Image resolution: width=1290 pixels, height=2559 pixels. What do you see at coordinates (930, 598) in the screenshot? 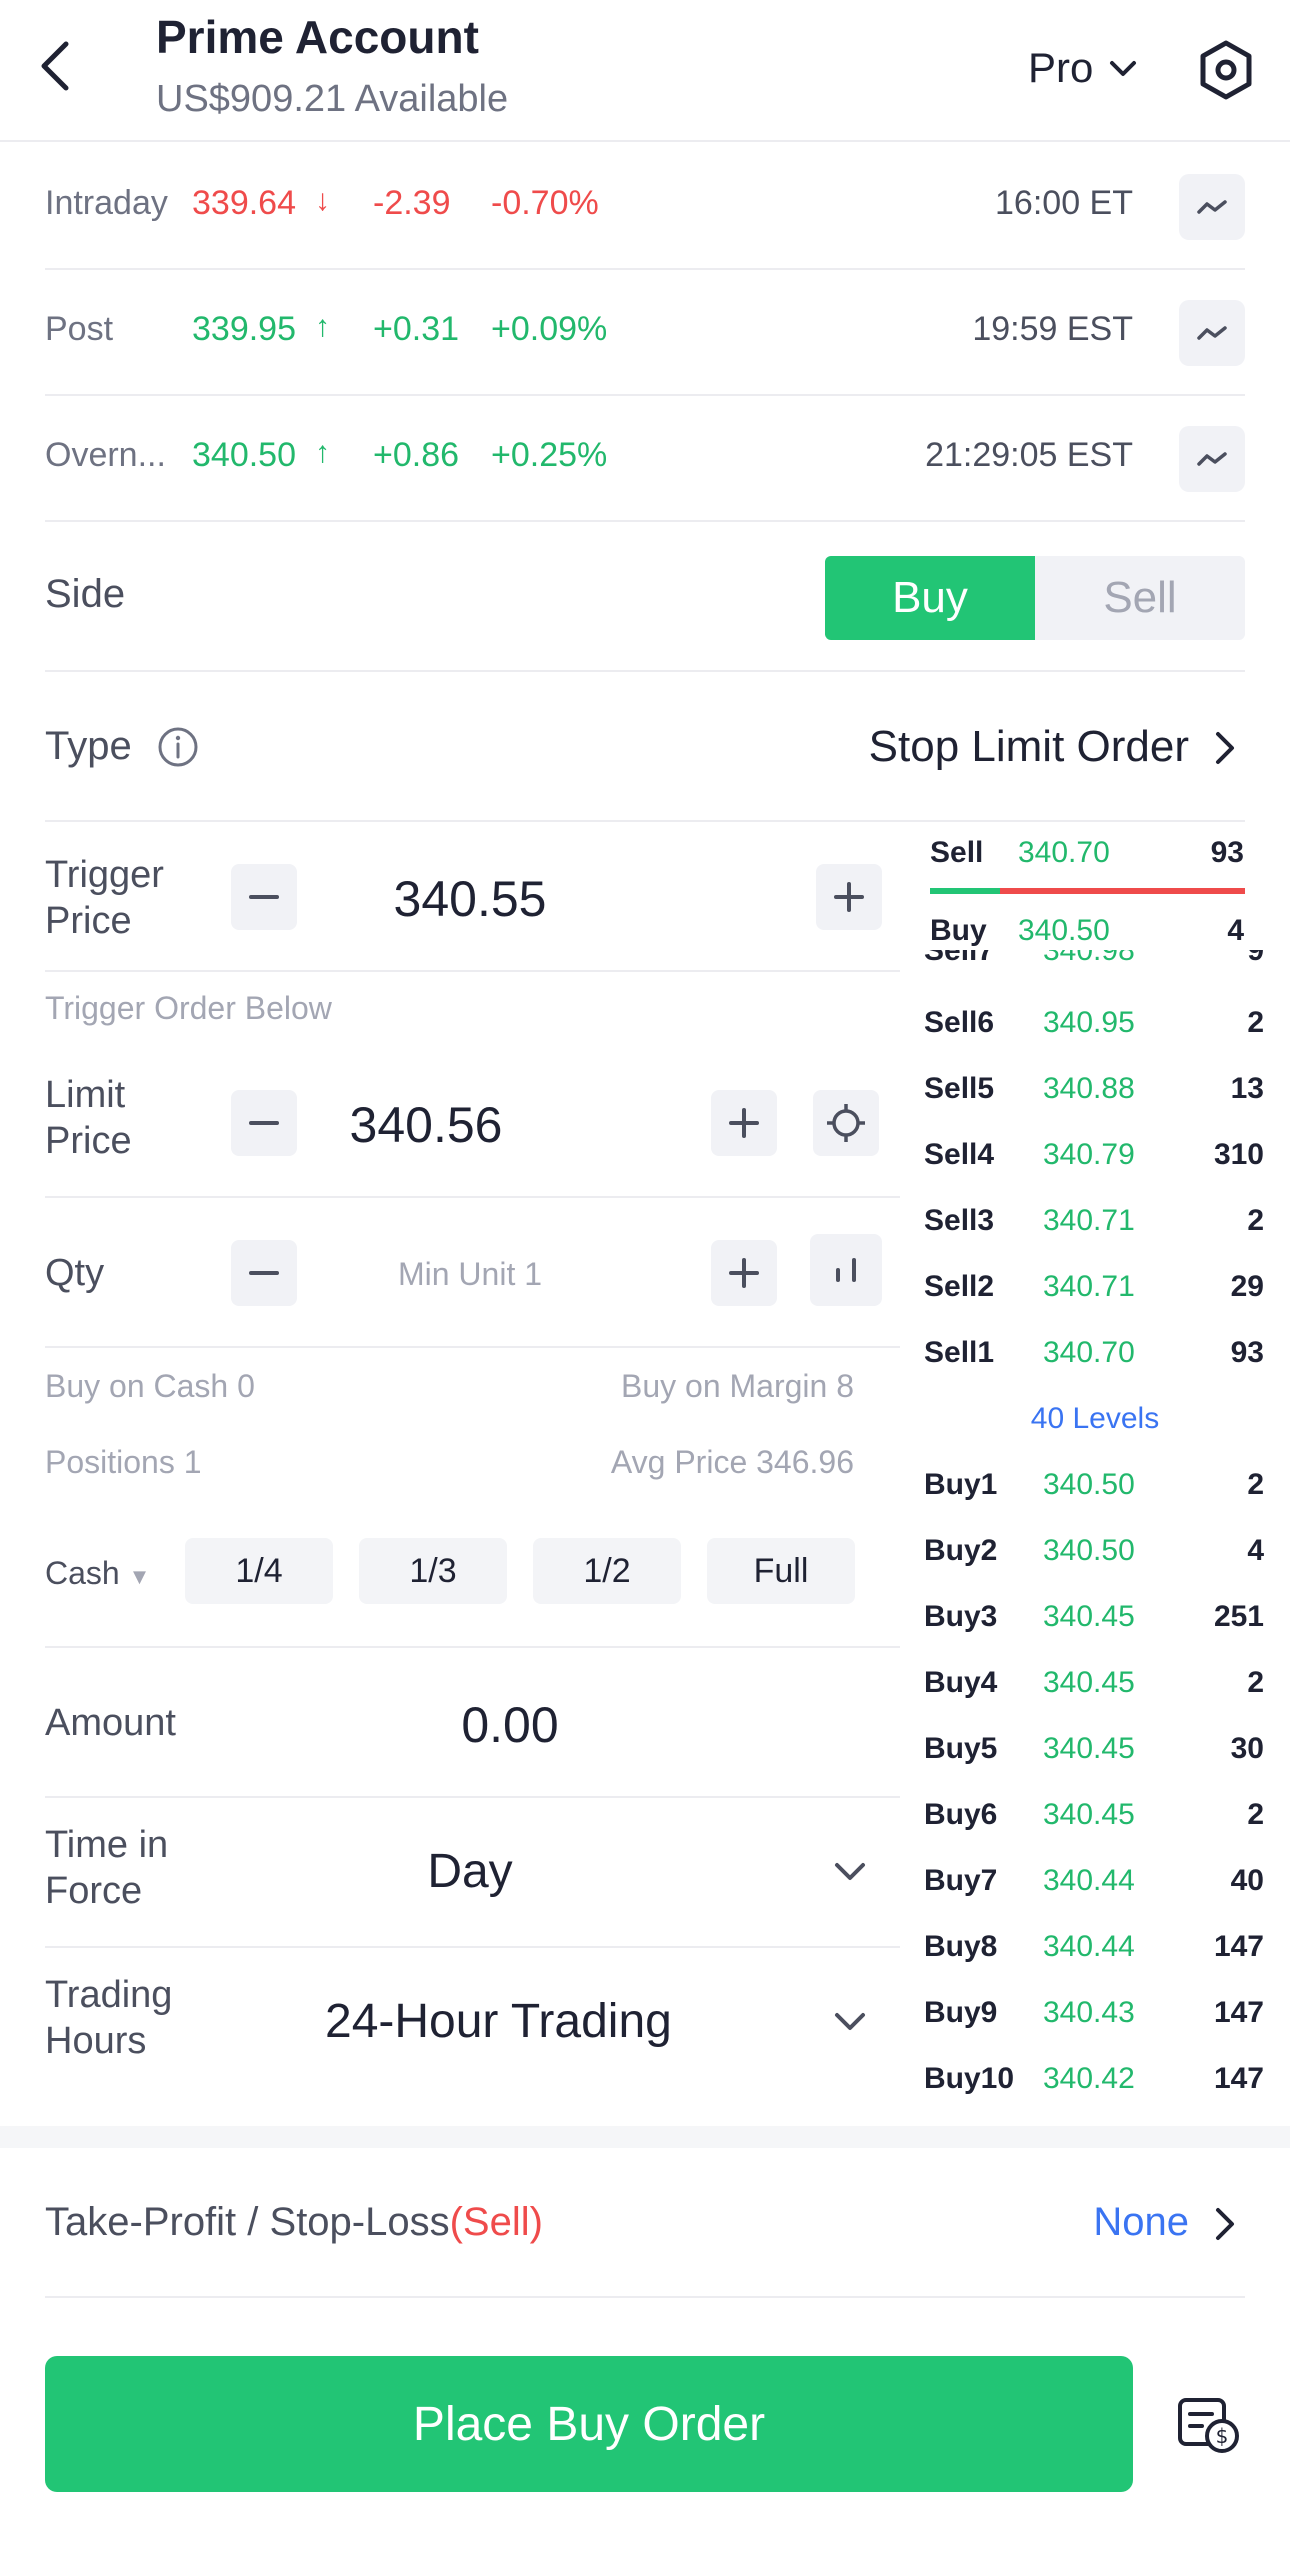
I see `buy-side-button: Buy` at bounding box center [930, 598].